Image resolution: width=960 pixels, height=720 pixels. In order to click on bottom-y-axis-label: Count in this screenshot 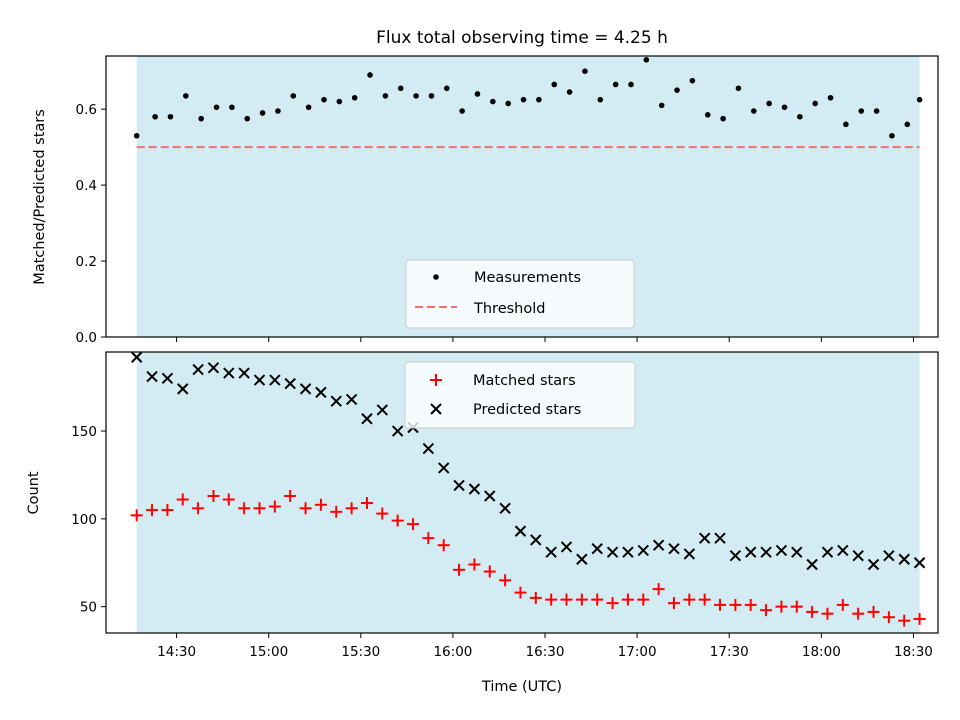, I will do `click(34, 492)`.